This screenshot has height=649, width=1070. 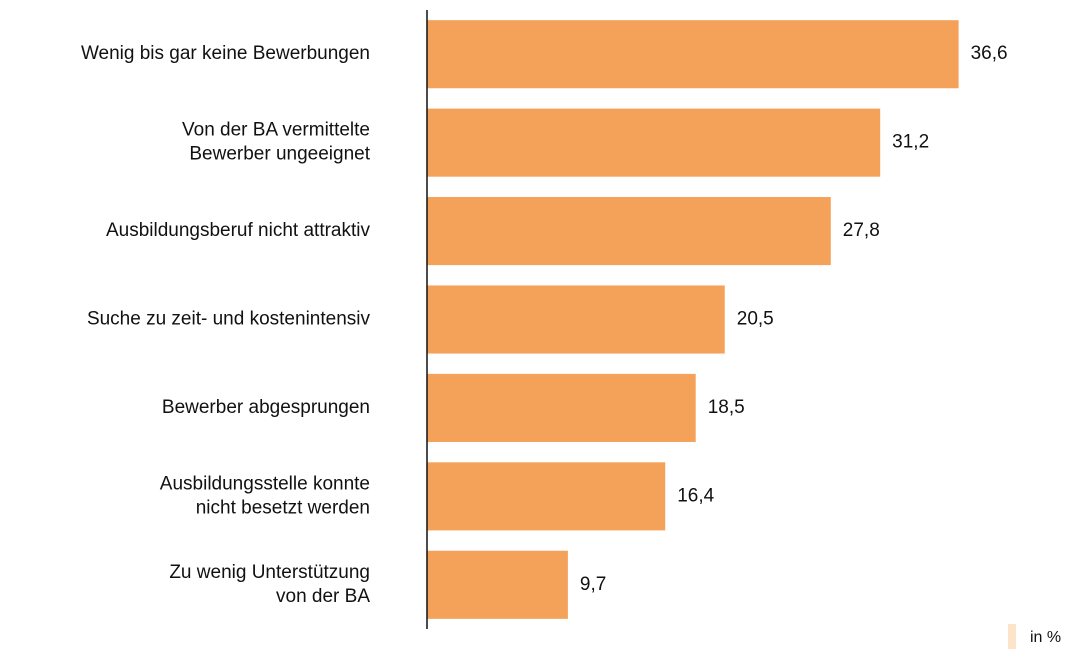 What do you see at coordinates (225, 53) in the screenshot?
I see `category-label: Wenig bis gar keine Bewerbungen` at bounding box center [225, 53].